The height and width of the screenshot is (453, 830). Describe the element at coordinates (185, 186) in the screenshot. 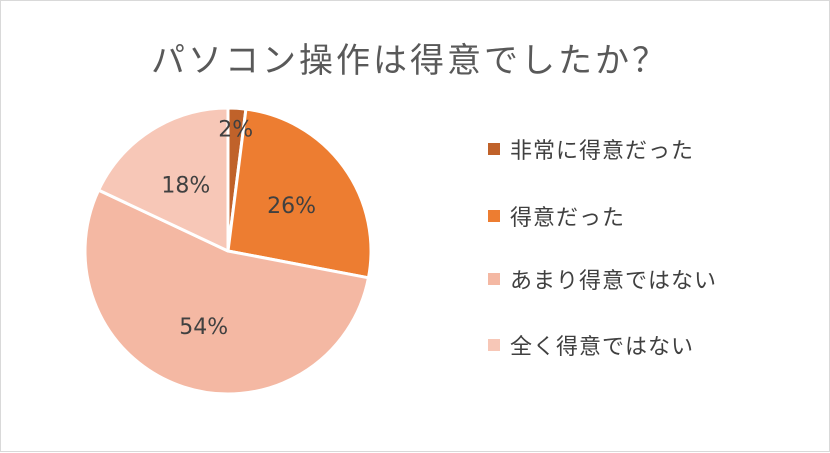

I see `data-label-not-good-at-all: 18%` at that location.